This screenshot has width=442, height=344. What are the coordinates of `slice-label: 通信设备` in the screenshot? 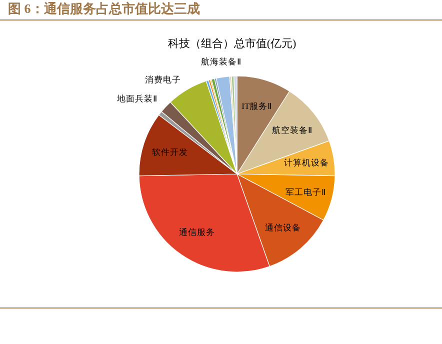 It's located at (282, 227).